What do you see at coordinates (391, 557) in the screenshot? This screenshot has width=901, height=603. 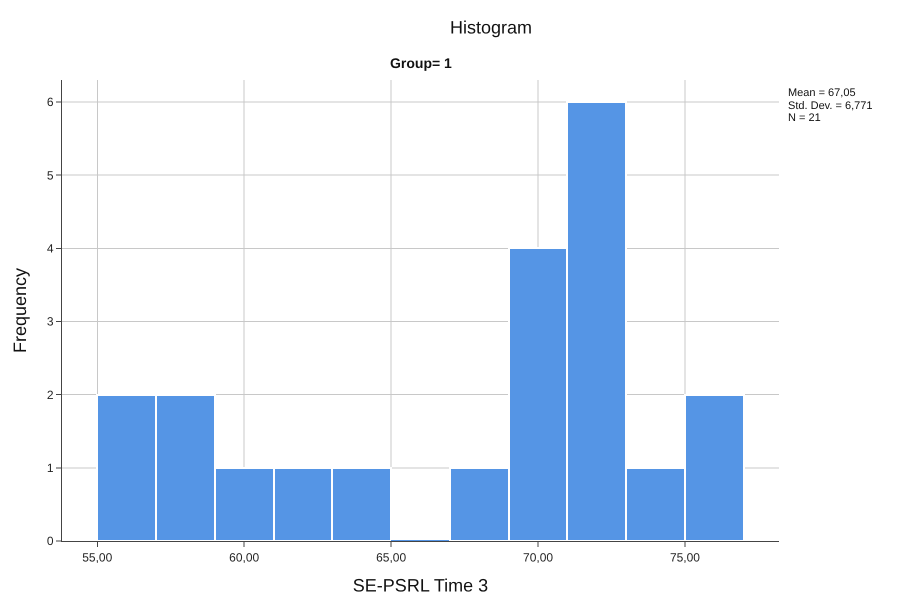 I see `x-tick-label: 65,00` at bounding box center [391, 557].